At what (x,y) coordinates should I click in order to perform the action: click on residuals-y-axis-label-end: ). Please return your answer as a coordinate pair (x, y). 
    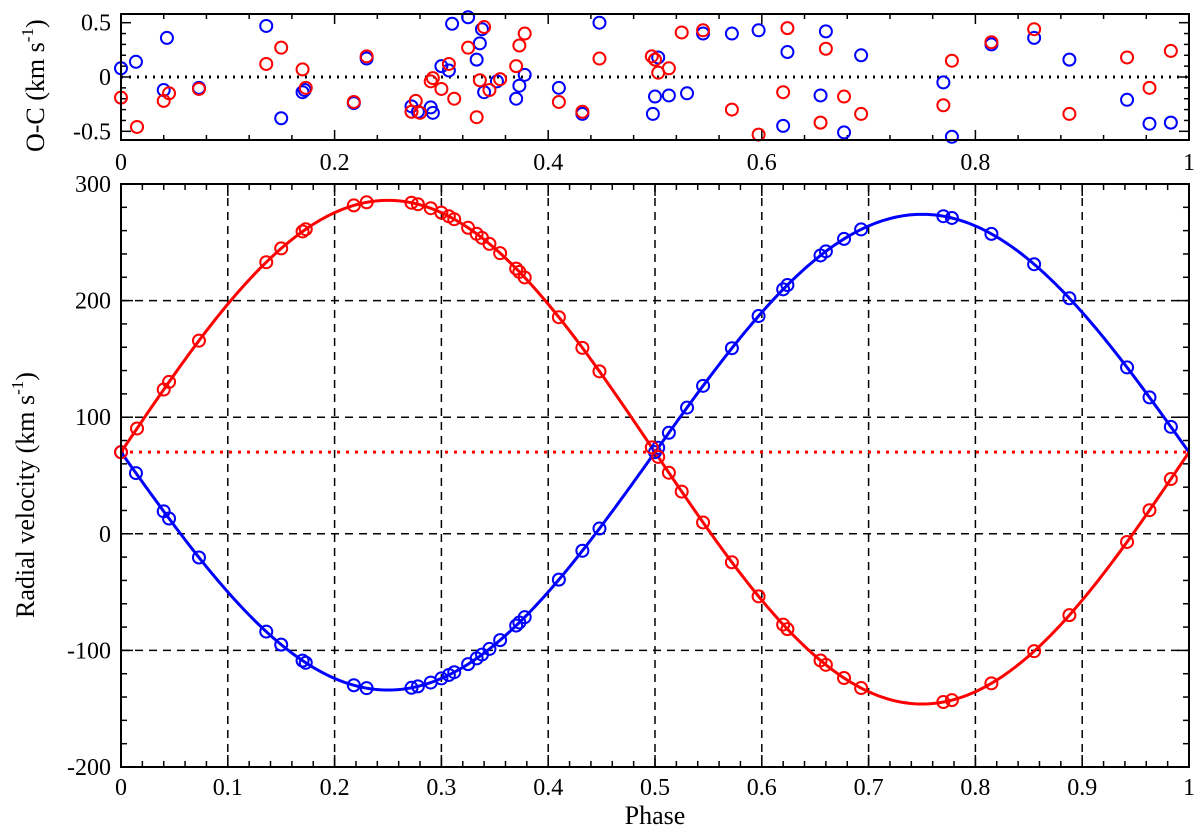
    Looking at the image, I should click on (35, 23).